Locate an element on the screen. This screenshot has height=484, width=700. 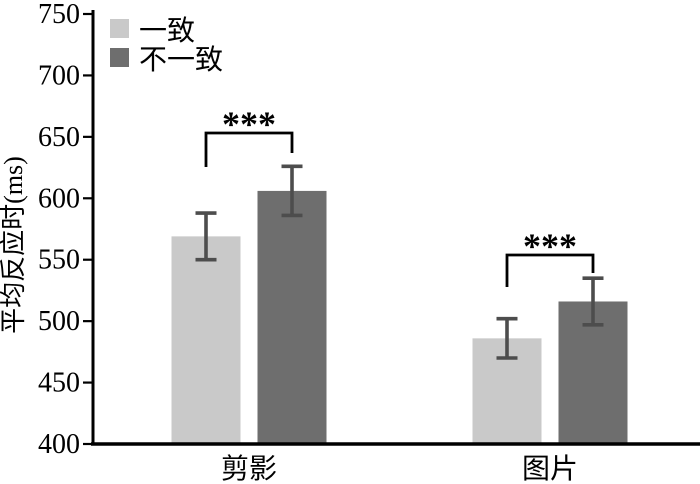
bar-group1-series2 is located at coordinates (292, 317).